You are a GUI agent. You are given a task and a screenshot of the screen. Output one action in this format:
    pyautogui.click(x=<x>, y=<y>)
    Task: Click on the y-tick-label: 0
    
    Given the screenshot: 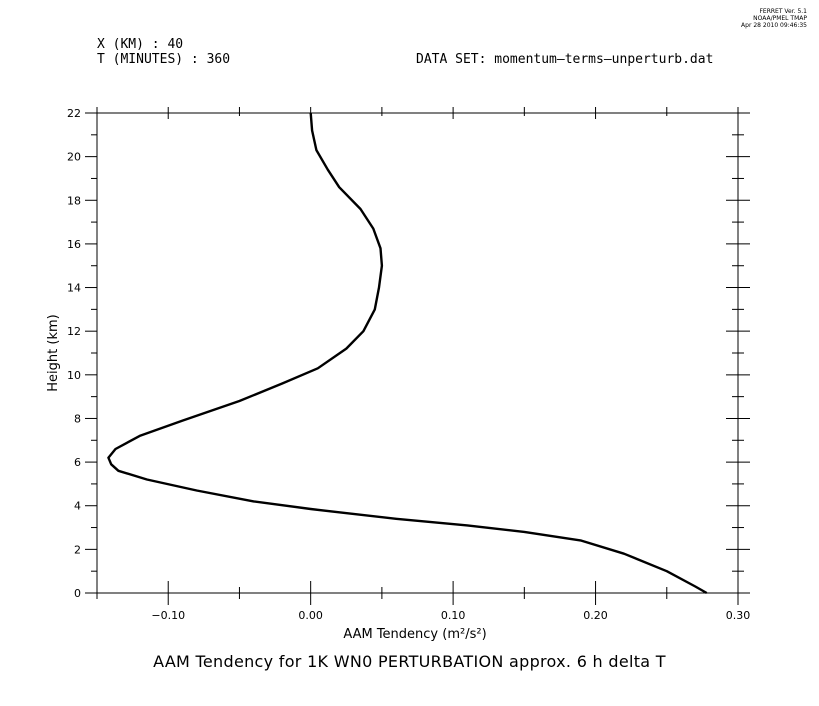 What is the action you would take?
    pyautogui.click(x=77, y=593)
    